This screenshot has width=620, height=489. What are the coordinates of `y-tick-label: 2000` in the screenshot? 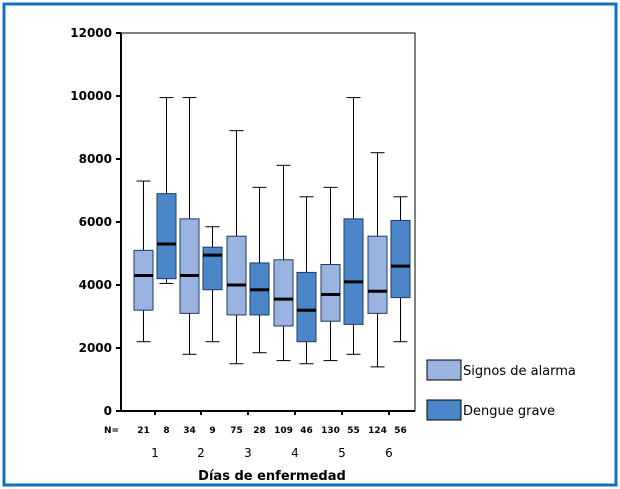 It's located at (95, 348).